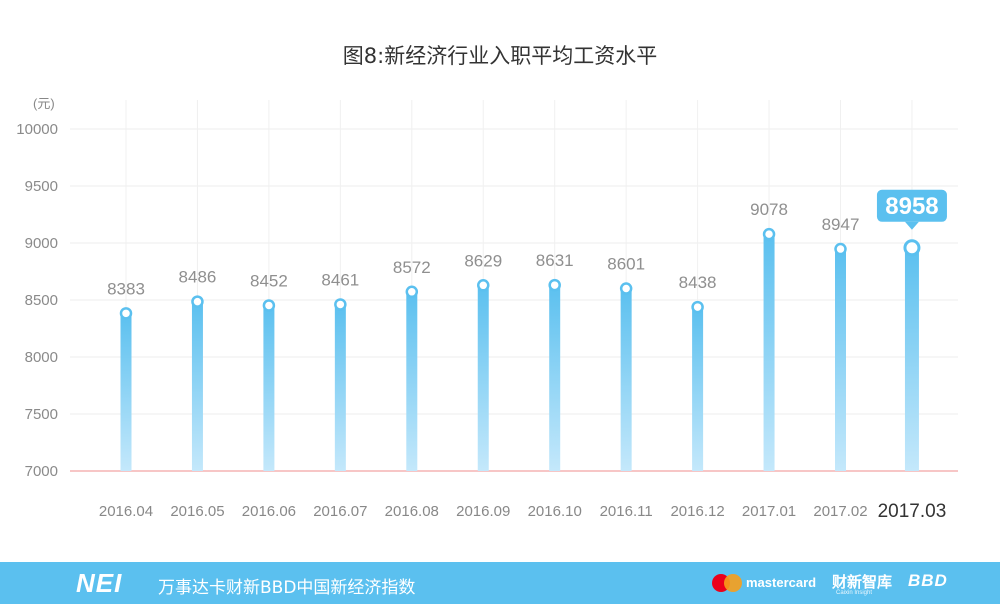  Describe the element at coordinates (269, 280) in the screenshot. I see `data-label: 8452` at that location.